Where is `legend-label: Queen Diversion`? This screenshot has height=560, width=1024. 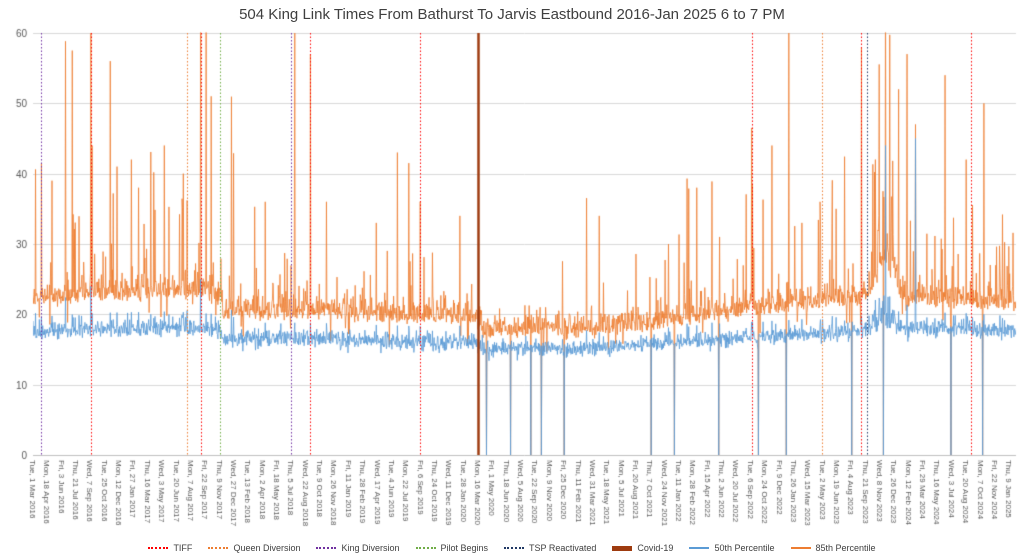 legend-label: Queen Diversion is located at coordinates (267, 548).